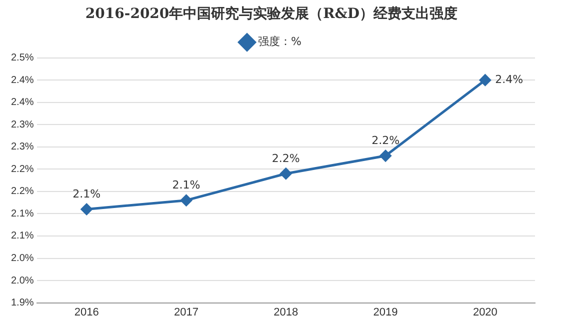 The height and width of the screenshot is (330, 575). I want to click on x-tick-label: 2019, so click(385, 312).